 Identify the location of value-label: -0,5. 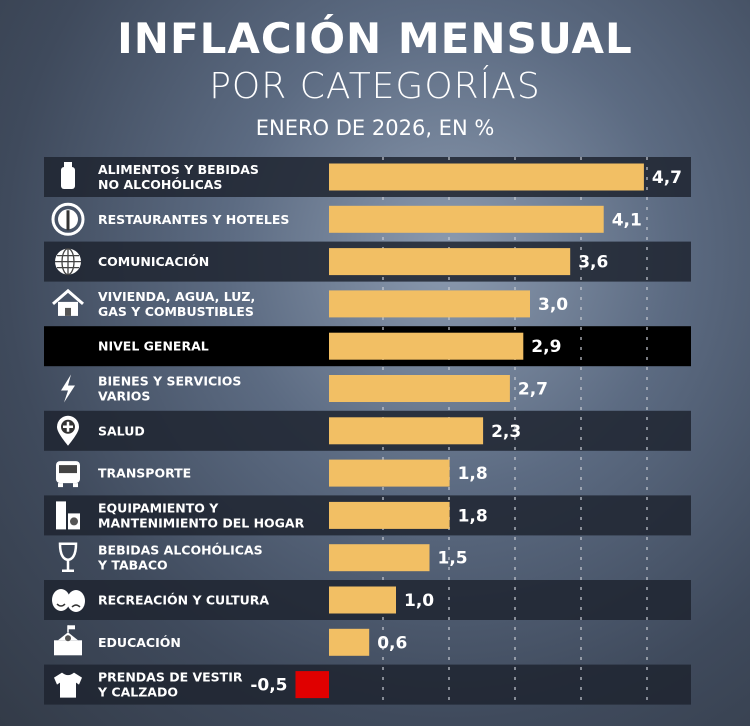
(268, 686).